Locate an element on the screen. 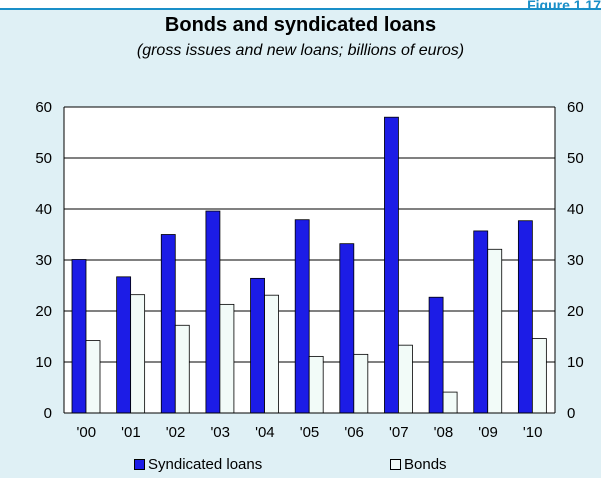 The image size is (601, 478). legend-label-bonds: Bonds is located at coordinates (425, 464).